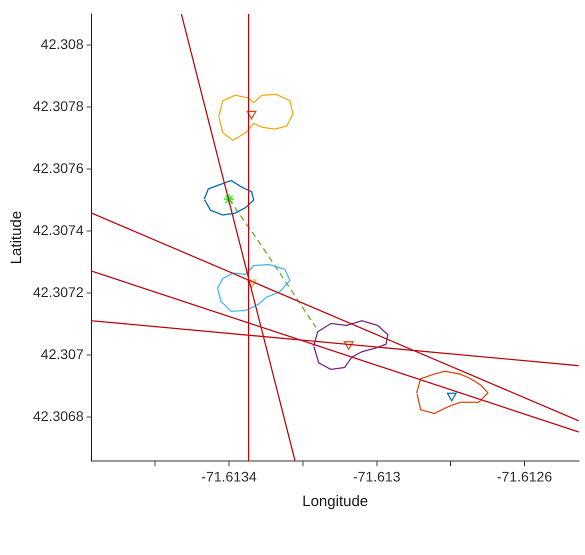 Image resolution: width=585 pixels, height=555 pixels. What do you see at coordinates (17, 237) in the screenshot?
I see `y-axis-title: Latitude` at bounding box center [17, 237].